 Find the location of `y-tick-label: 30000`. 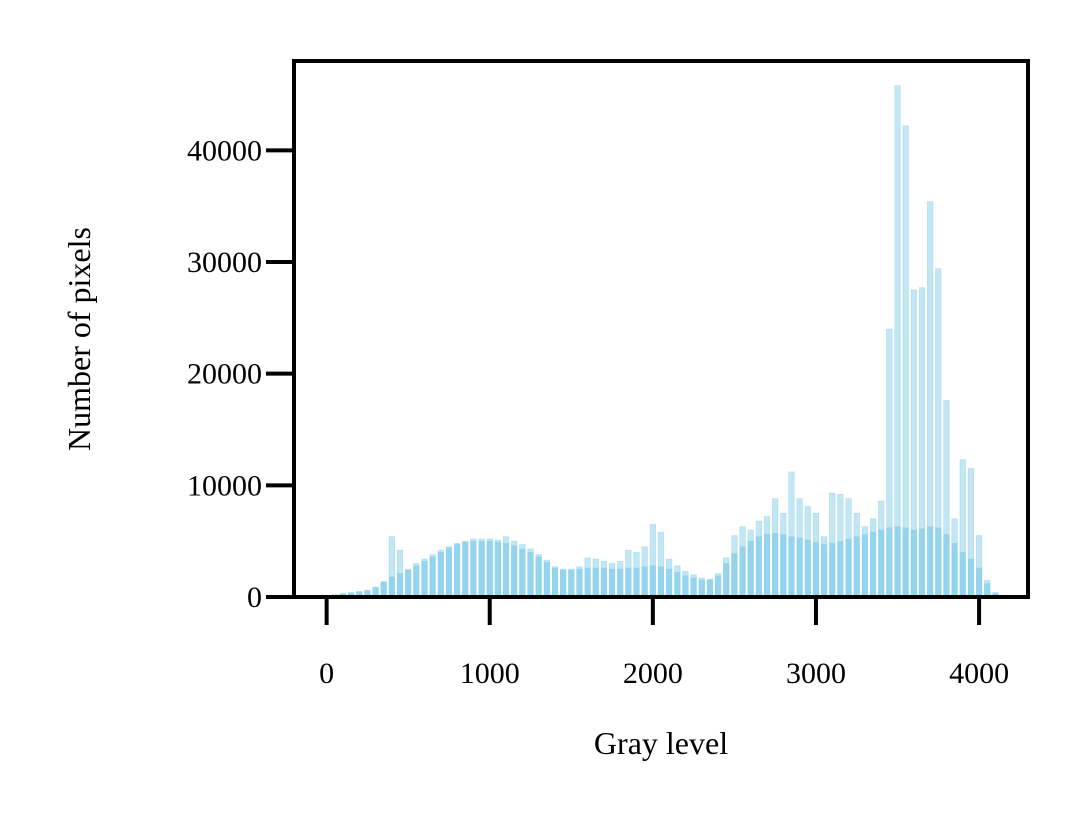

y-tick-label: 30000 is located at coordinates (224, 262).